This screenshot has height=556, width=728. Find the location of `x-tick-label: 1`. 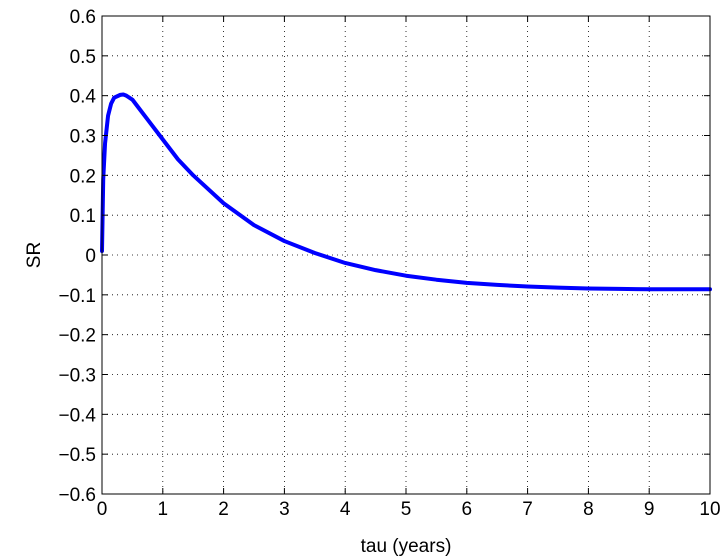

x-tick-label: 1 is located at coordinates (163, 509).